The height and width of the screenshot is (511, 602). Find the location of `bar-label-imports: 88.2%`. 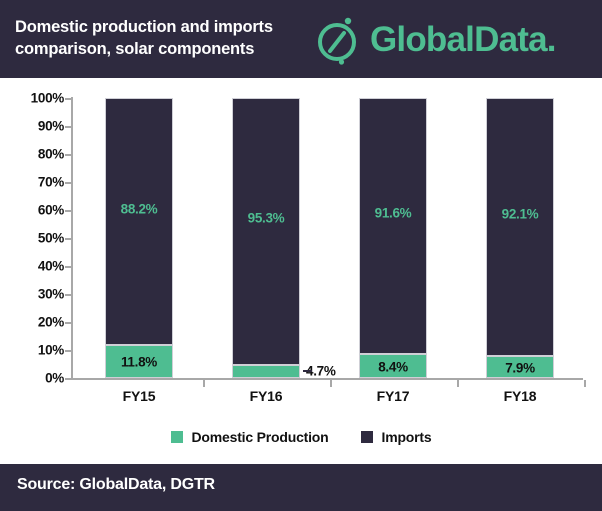

bar-label-imports: 88.2% is located at coordinates (139, 209).